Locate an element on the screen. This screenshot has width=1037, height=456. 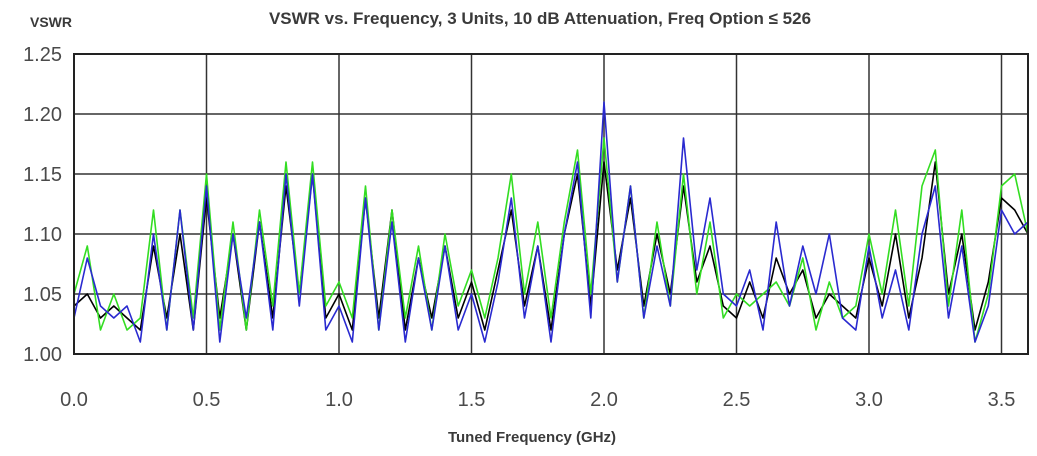
x-tick-label: 1.5 is located at coordinates (472, 400).